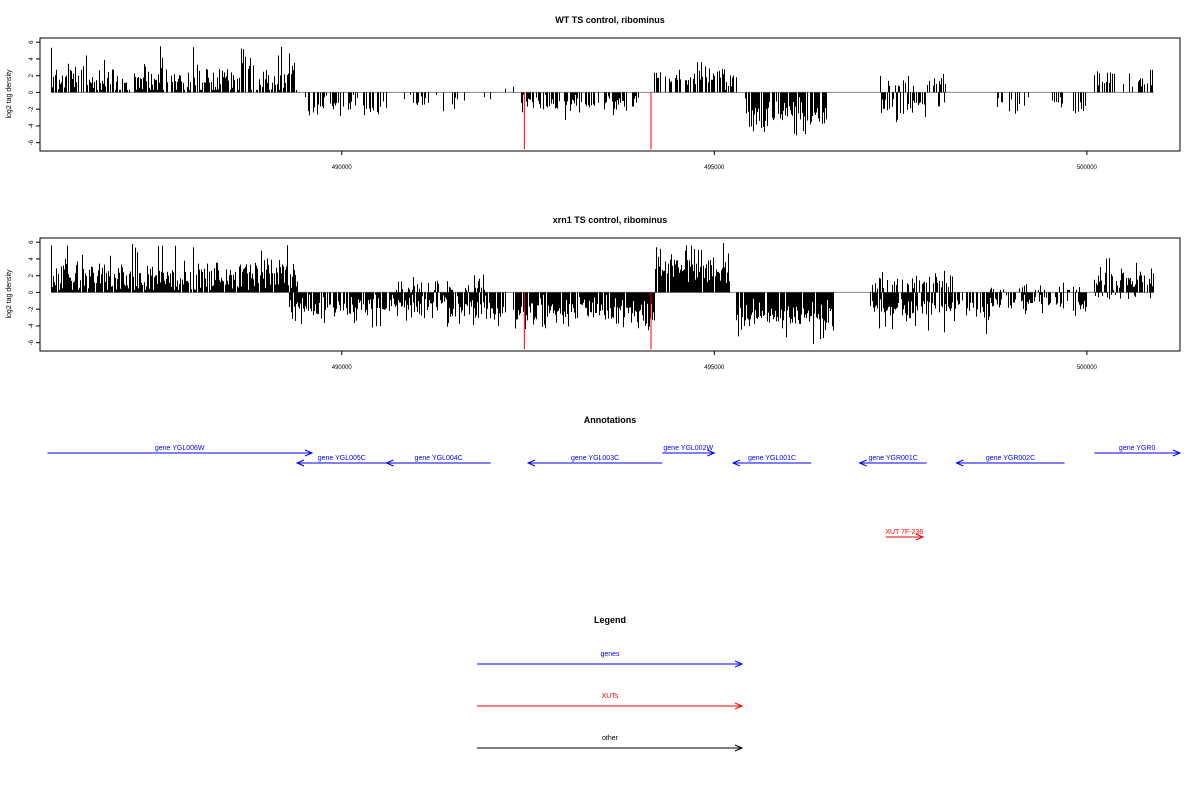 The height and width of the screenshot is (800, 1200). I want to click on legend-label: XUTs, so click(610, 696).